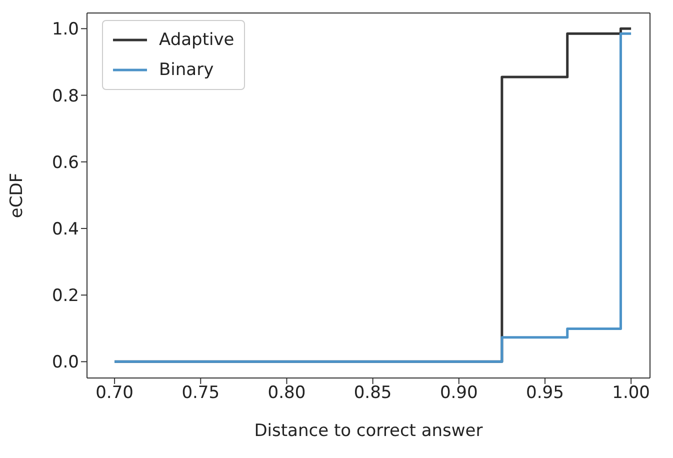 This screenshot has width=673, height=458. I want to click on x-tick-label: 1.00, so click(631, 393).